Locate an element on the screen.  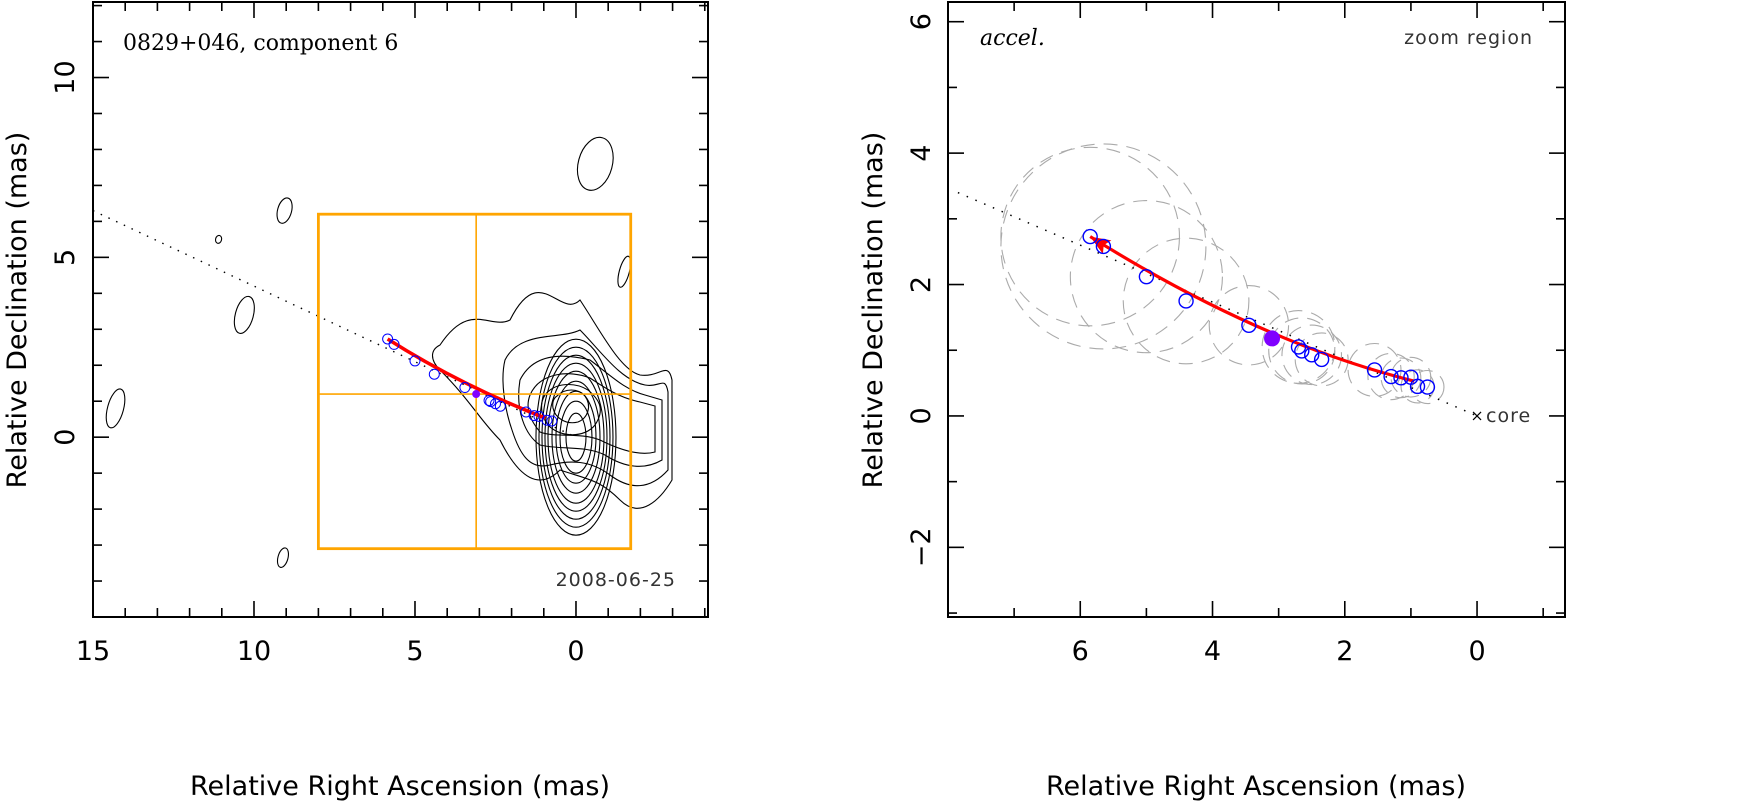
jet-axis-line is located at coordinates (334, 323).